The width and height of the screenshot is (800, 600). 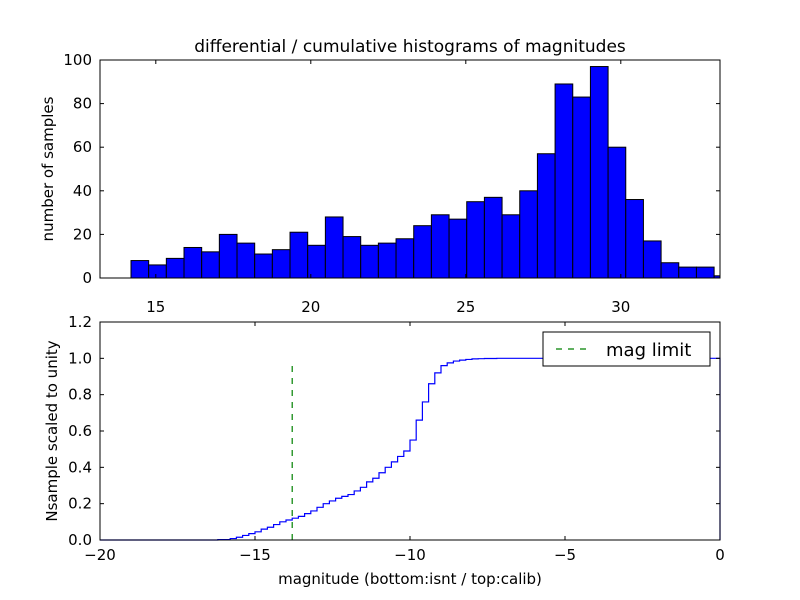 I want to click on cumulative-y-tick-label: 0.0, so click(x=80, y=540).